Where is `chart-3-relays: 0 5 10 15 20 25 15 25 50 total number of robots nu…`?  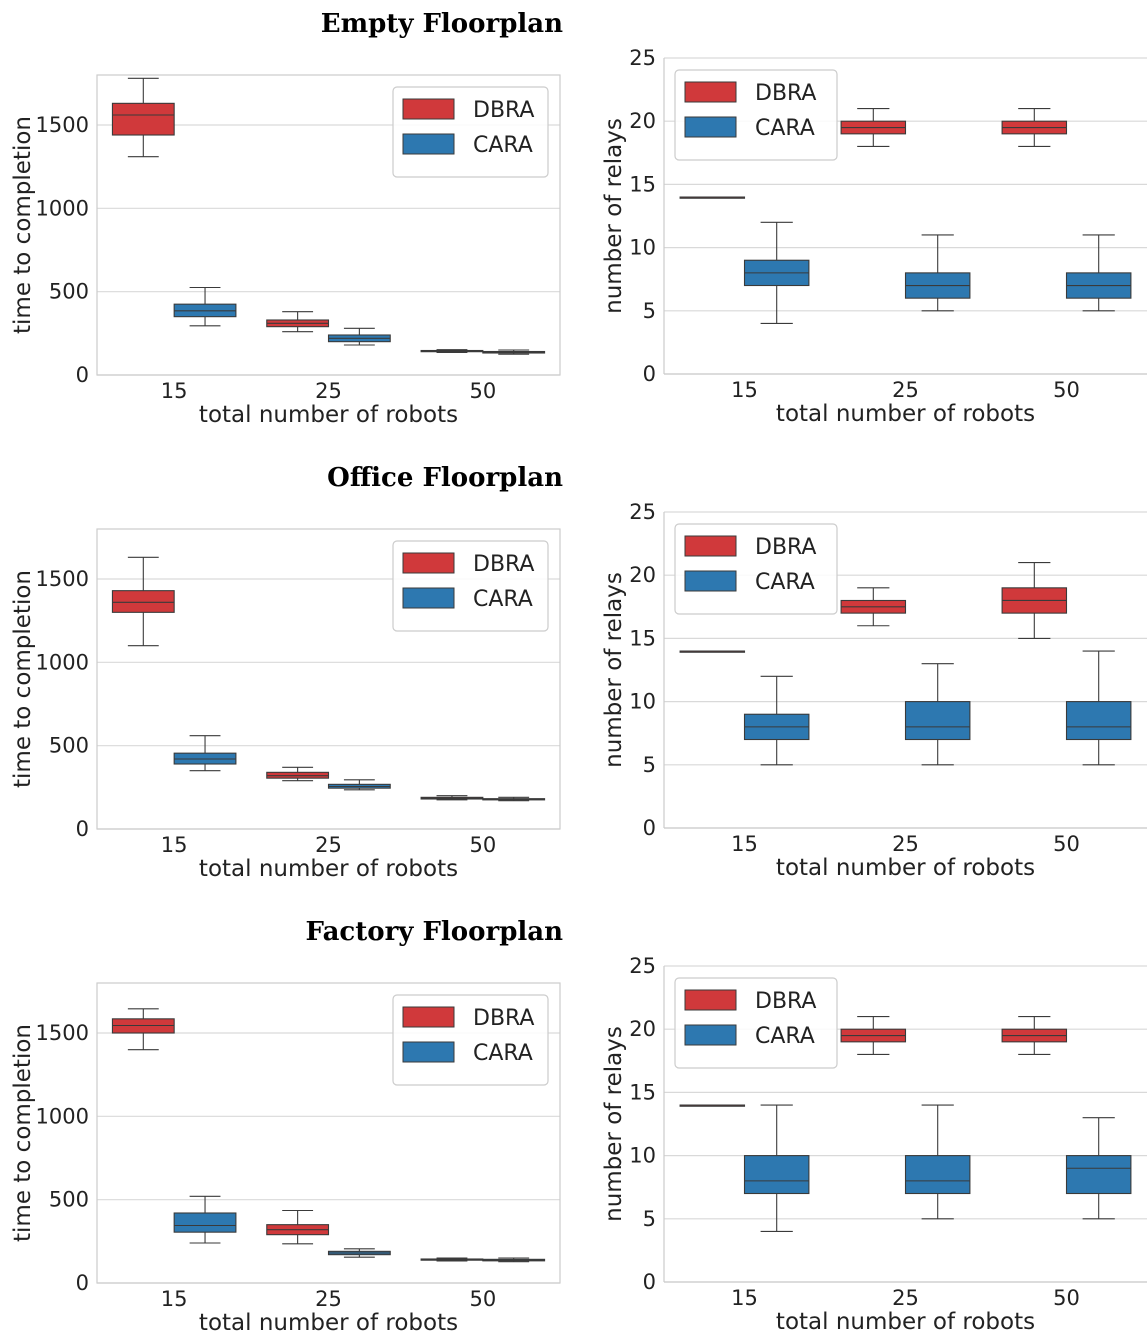
chart-3-relays: 0 5 10 15 20 25 15 25 50 total number of robots nu… is located at coordinates (874, 1144).